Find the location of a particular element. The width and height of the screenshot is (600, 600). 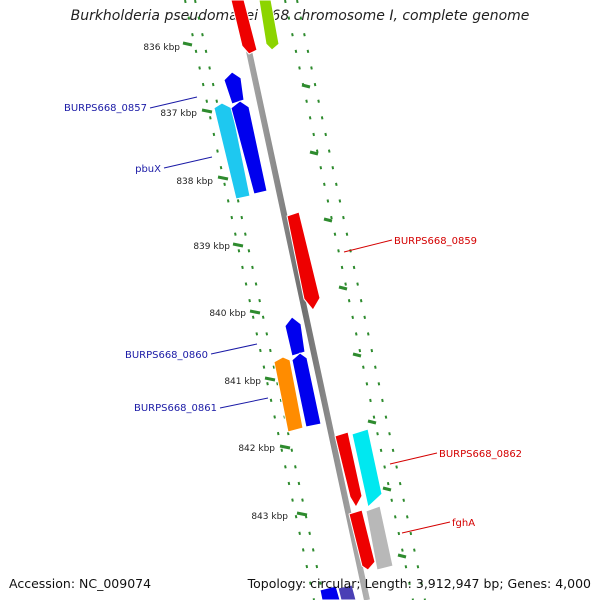

gene-label-burps668-0859: BURPS668_0859 is located at coordinates (435, 241).